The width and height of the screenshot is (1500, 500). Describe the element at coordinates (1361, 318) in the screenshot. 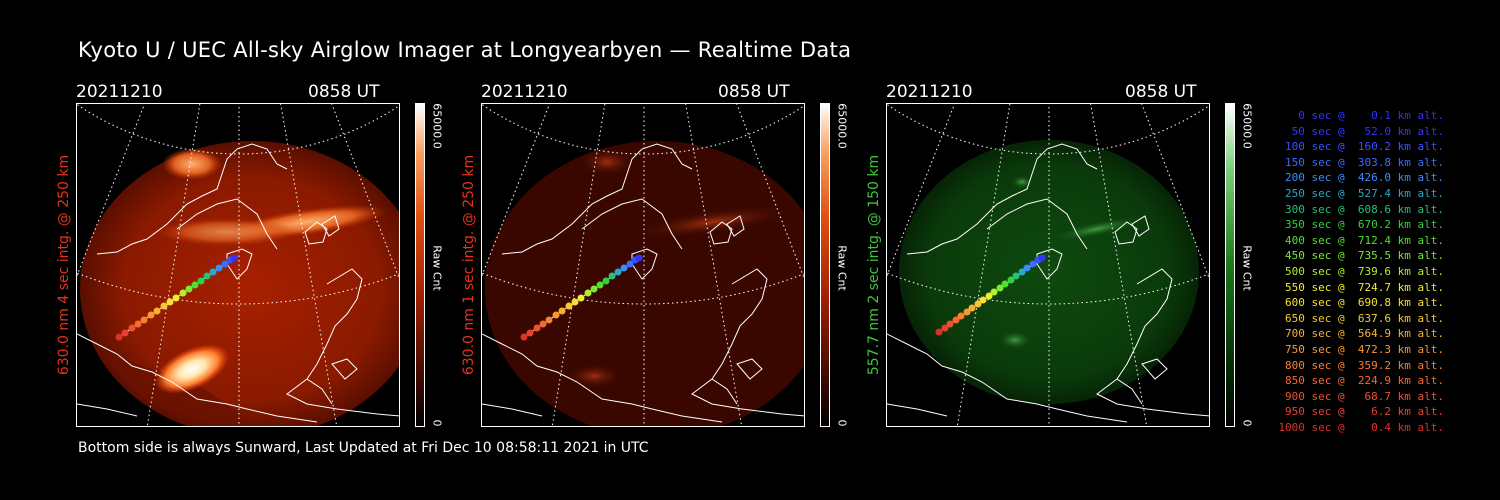

I see `legend-row: 650 sec @ 637.6 km alt.` at that location.